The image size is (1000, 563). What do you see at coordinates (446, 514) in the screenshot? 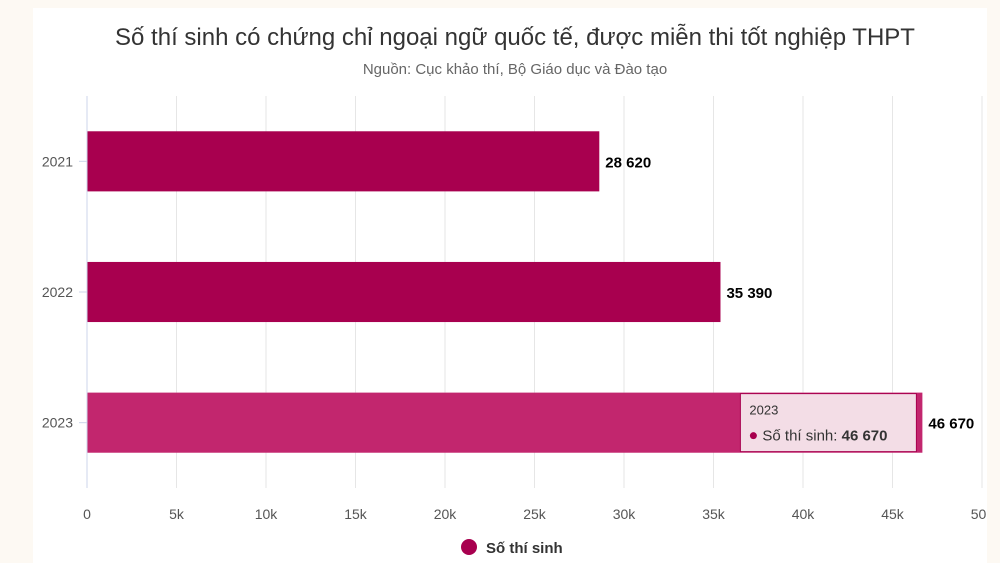
I see `x-tick-label: 20k` at bounding box center [446, 514].